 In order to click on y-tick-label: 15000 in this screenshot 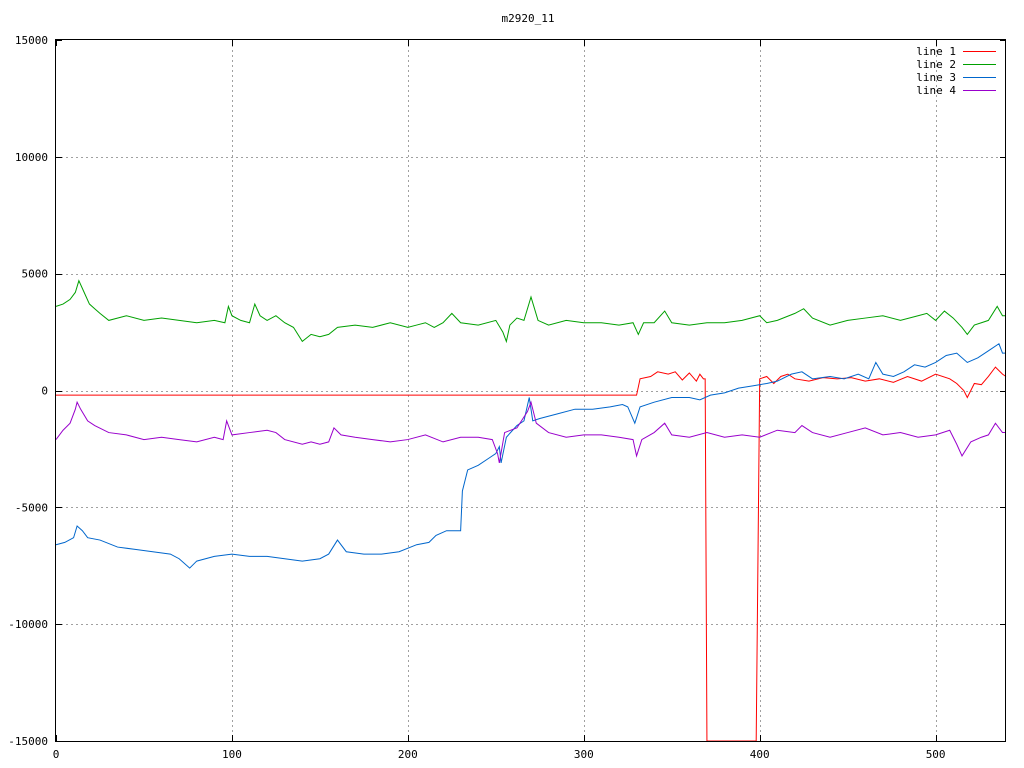, I will do `click(31, 40)`.